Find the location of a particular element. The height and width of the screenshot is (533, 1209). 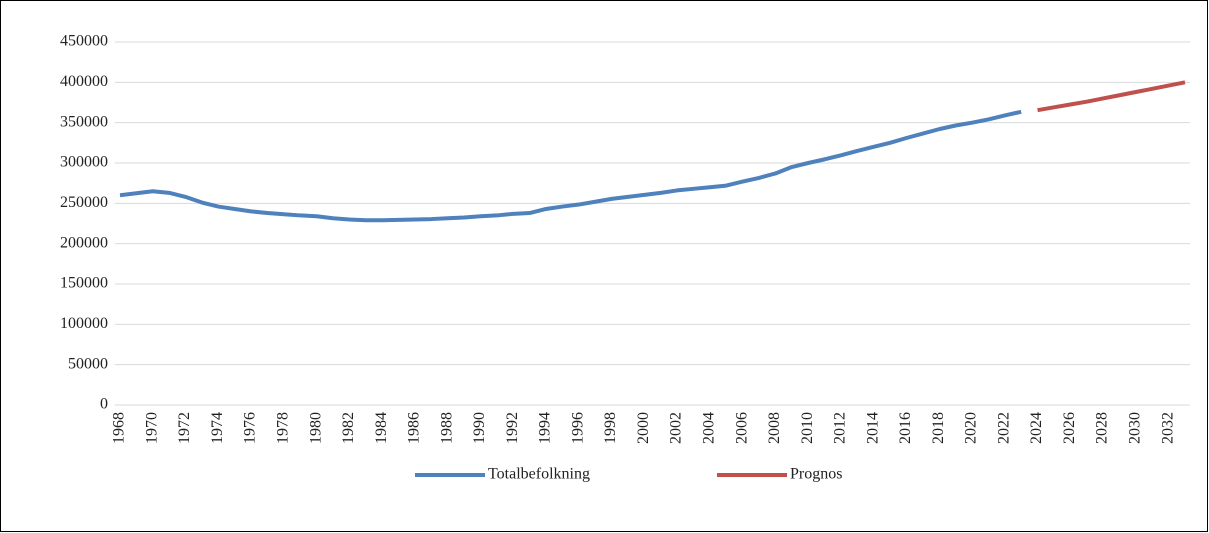

legend-label: Totalbefolkning is located at coordinates (539, 474).